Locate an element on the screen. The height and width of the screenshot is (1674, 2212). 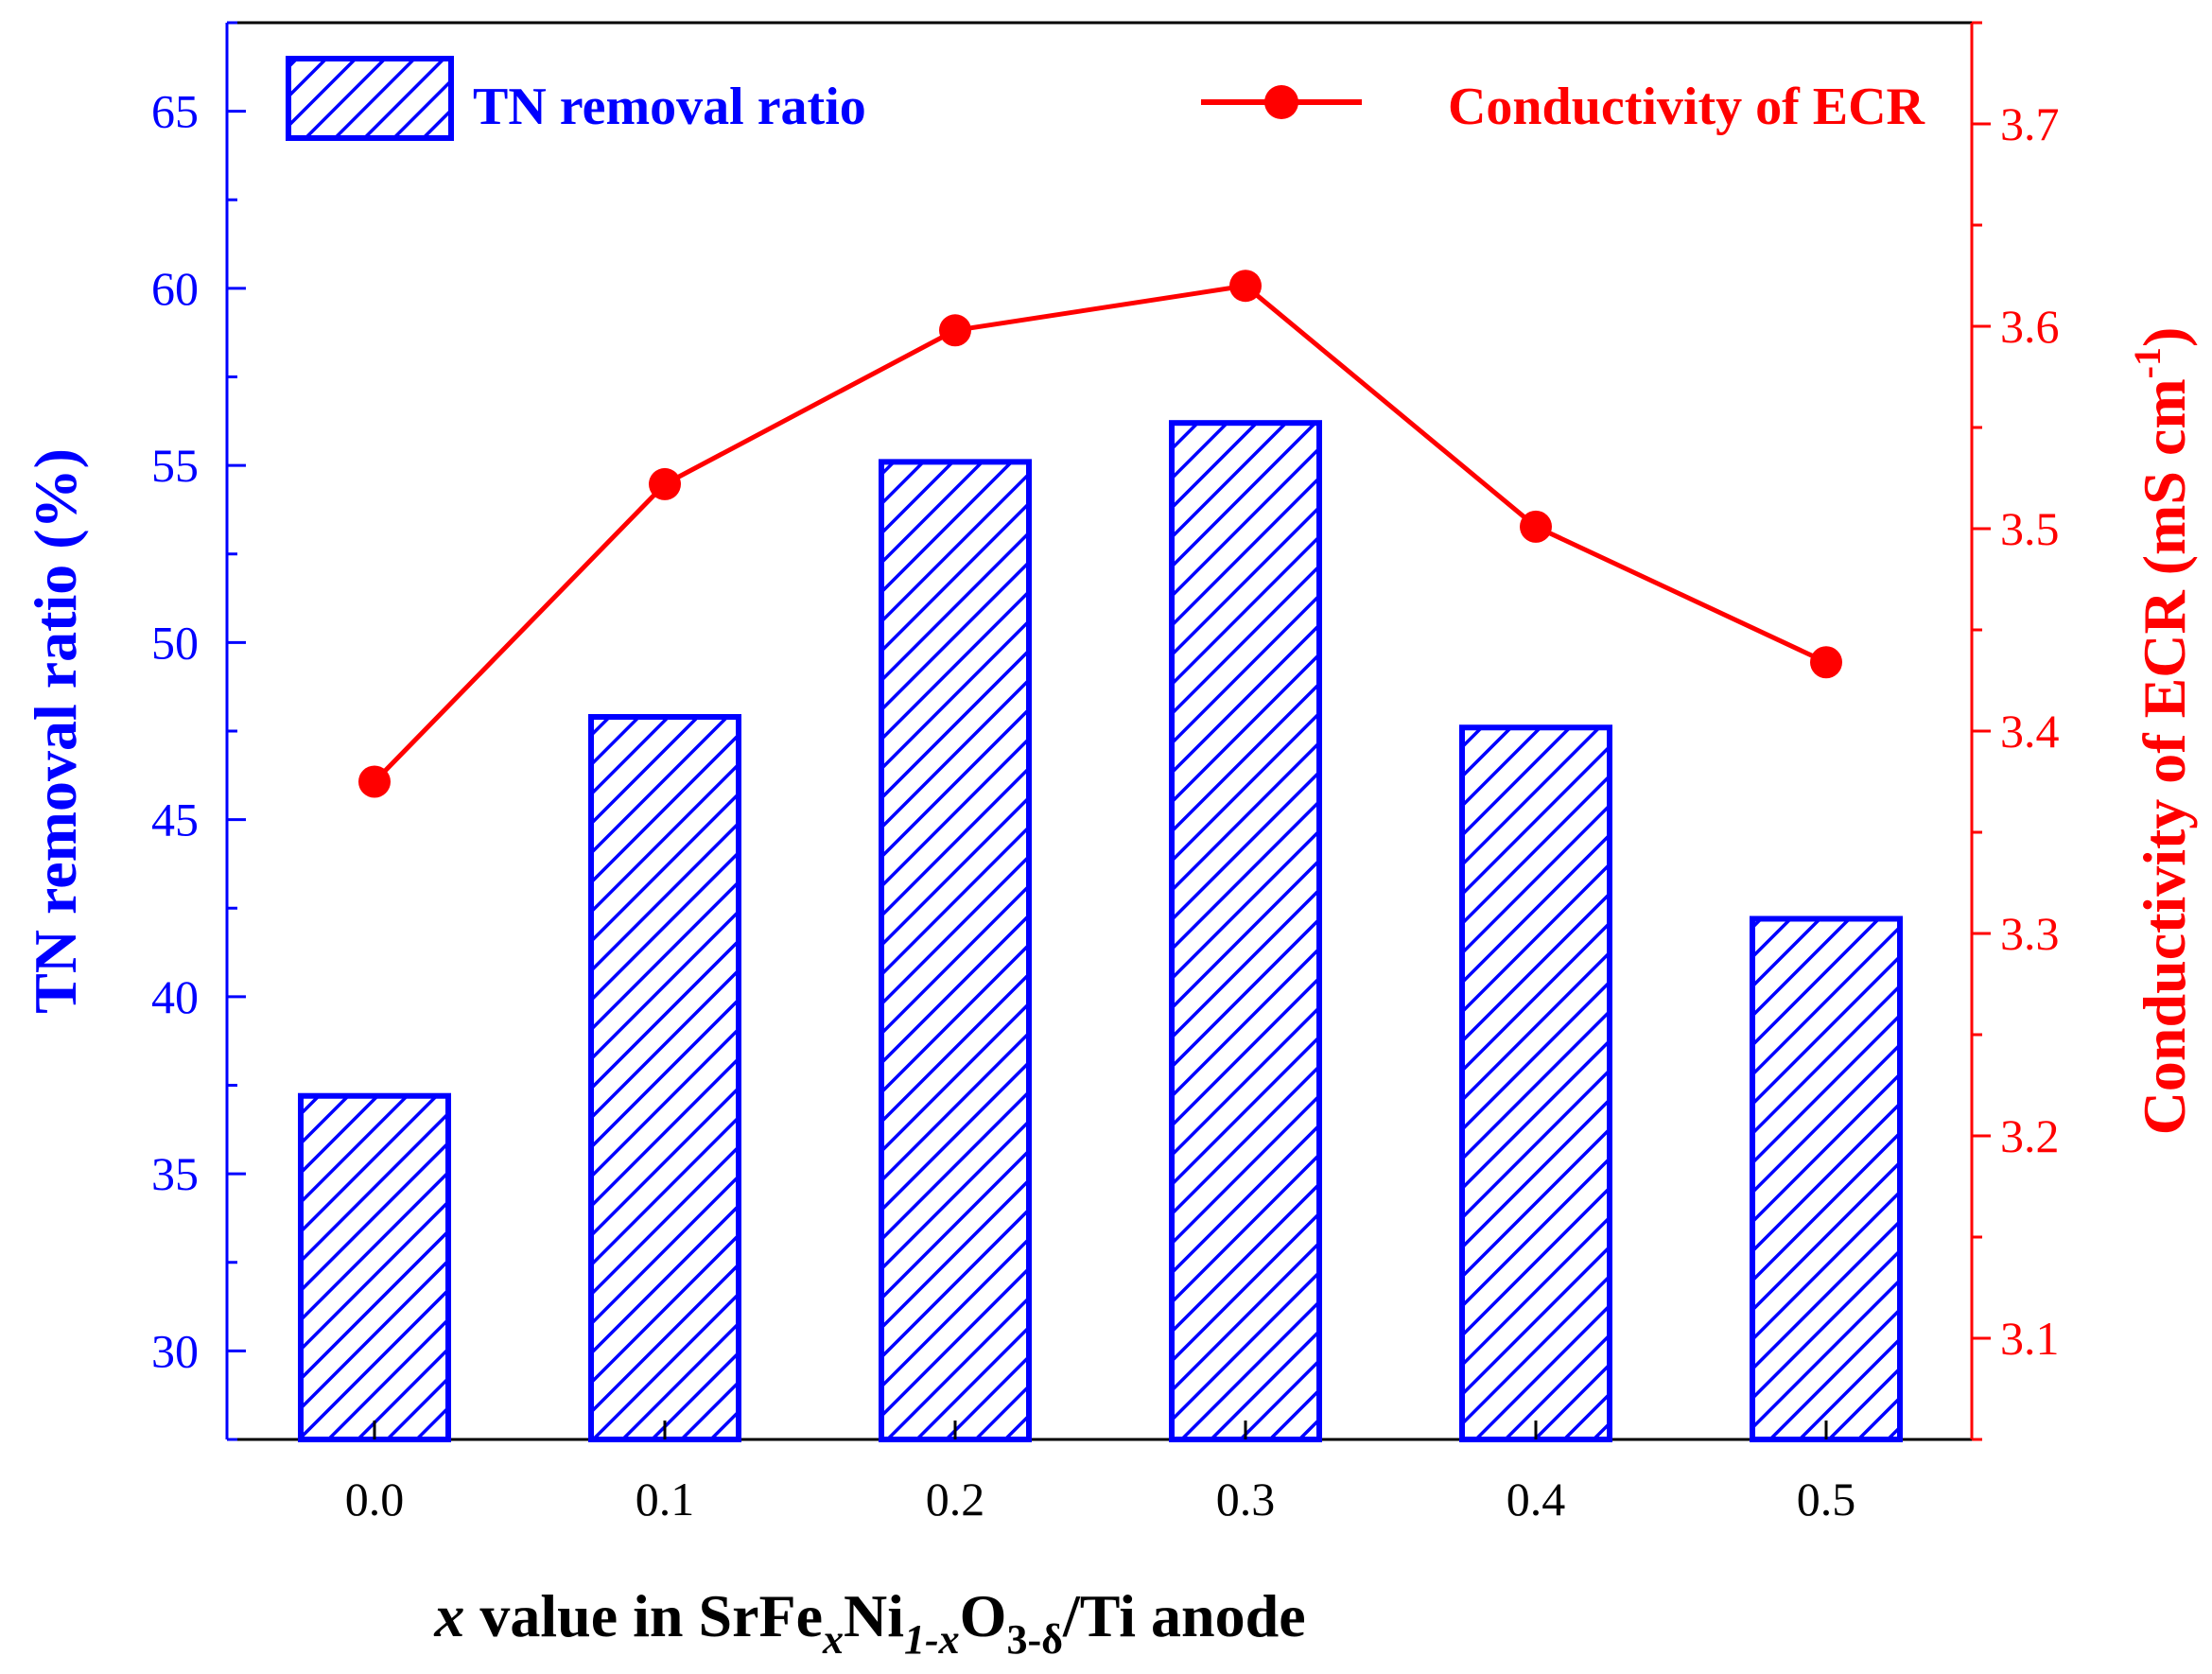
legend-line-marker is located at coordinates (1281, 102).